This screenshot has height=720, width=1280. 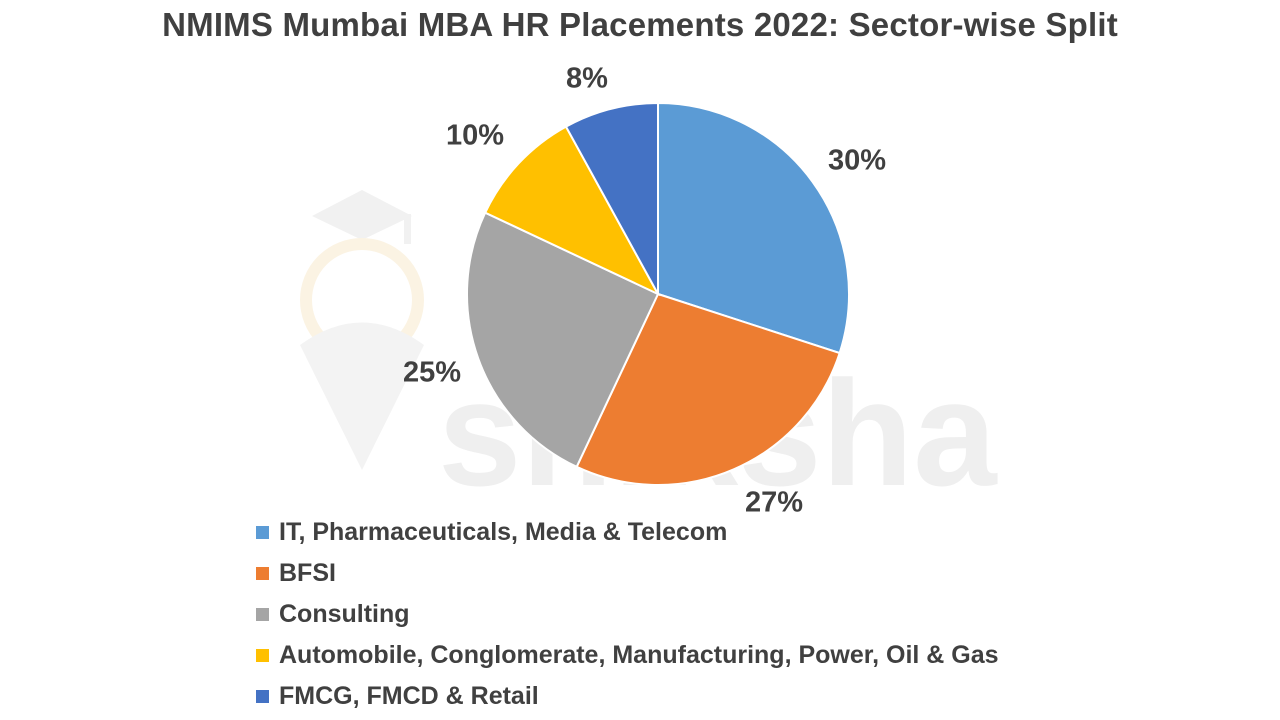 I want to click on data-label-5: 8%, so click(x=587, y=79).